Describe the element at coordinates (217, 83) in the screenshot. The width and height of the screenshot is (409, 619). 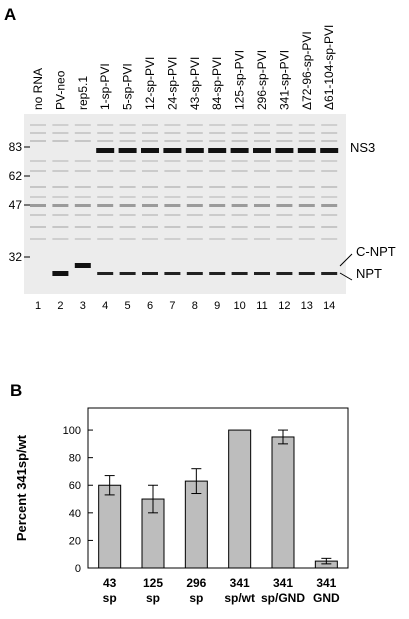
I see `lane-label: 84-sp-PVI` at that location.